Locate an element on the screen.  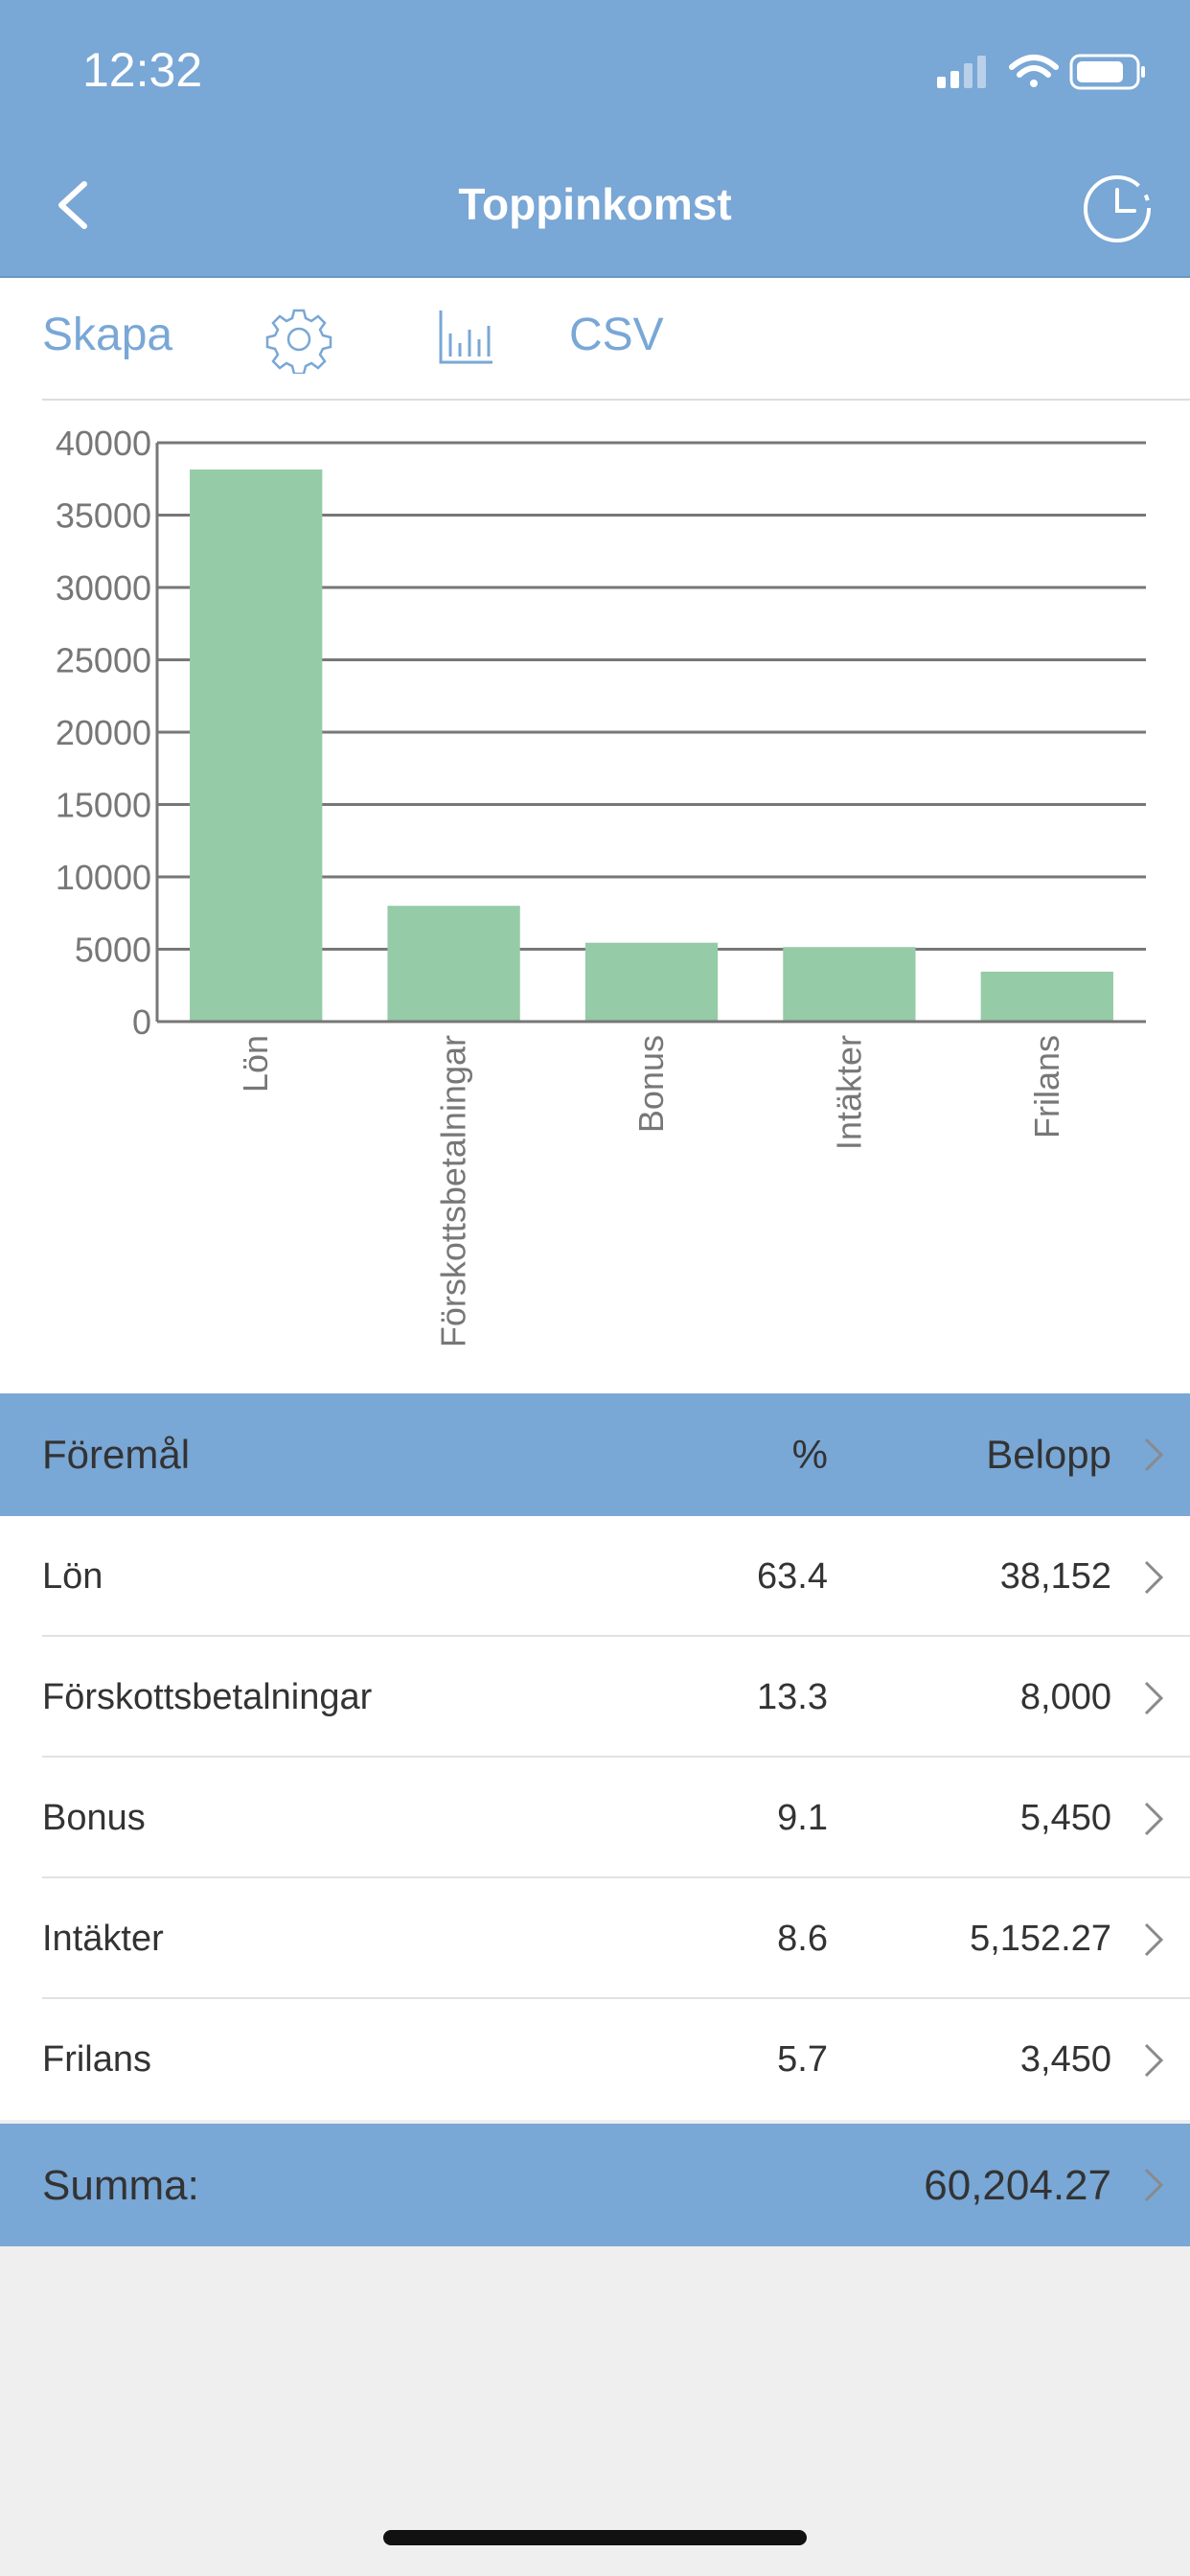
row-amount: 5,152.27 is located at coordinates (1040, 1939).